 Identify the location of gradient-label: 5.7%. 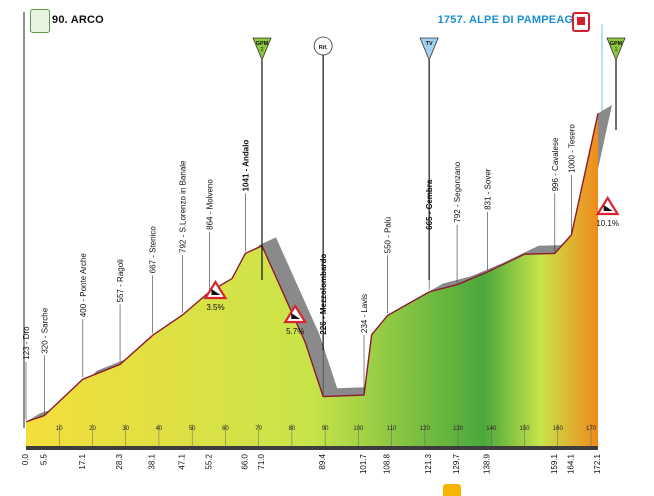
(295, 331).